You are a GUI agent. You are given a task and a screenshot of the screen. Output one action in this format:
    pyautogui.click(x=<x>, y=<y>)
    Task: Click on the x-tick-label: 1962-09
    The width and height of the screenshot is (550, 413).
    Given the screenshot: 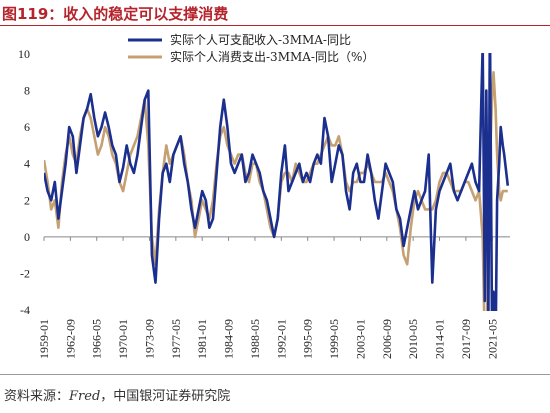 What is the action you would take?
    pyautogui.click(x=70, y=339)
    